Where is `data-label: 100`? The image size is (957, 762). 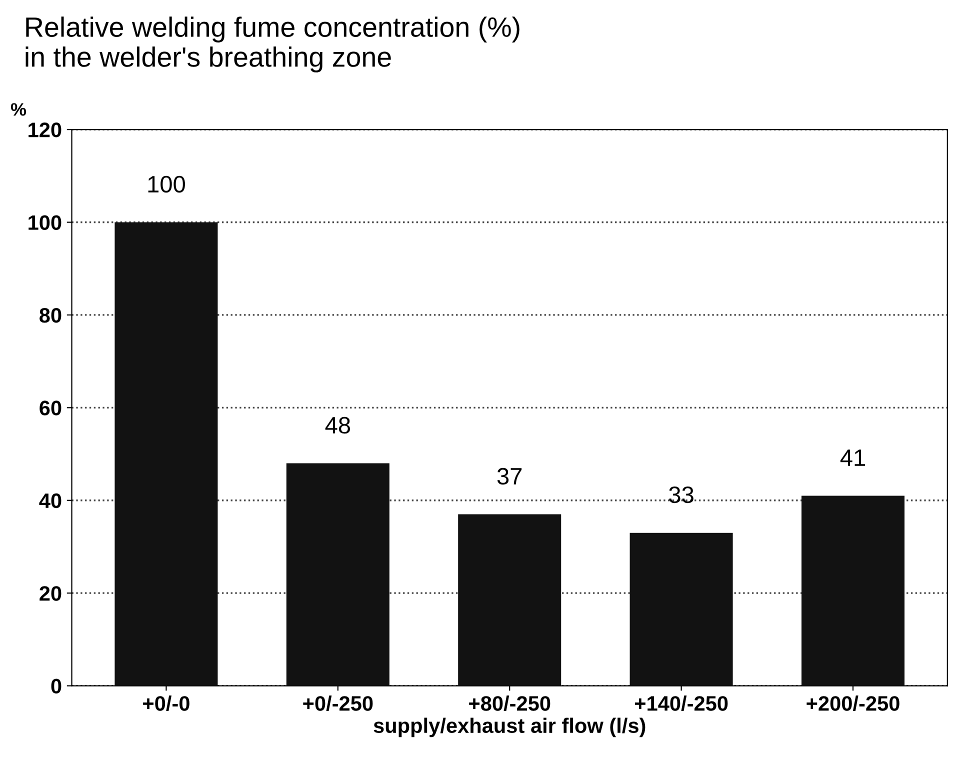
data-label: 100 is located at coordinates (166, 184).